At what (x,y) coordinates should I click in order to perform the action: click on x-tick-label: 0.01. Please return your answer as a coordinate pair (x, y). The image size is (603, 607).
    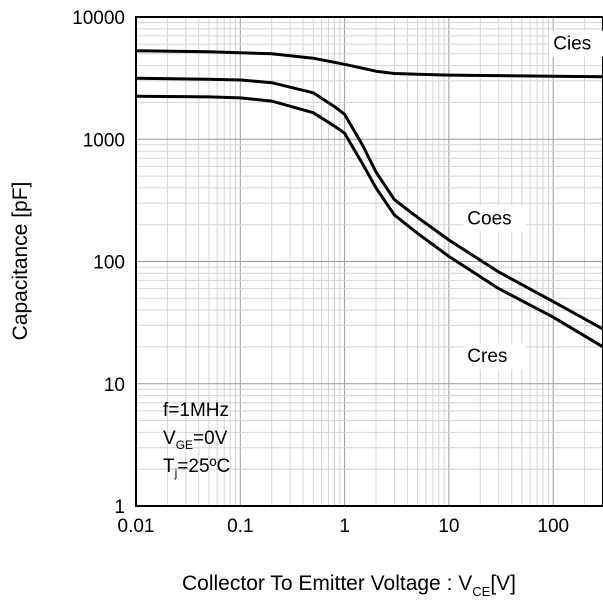
    Looking at the image, I should click on (136, 526).